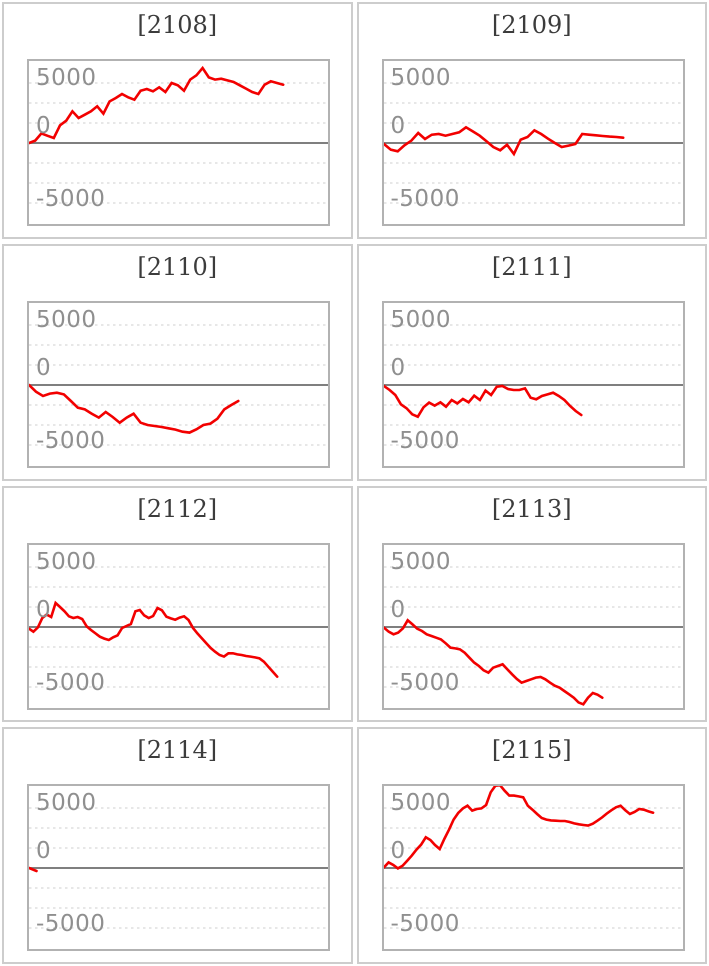  I want to click on chart-title: [2112], so click(177, 508).